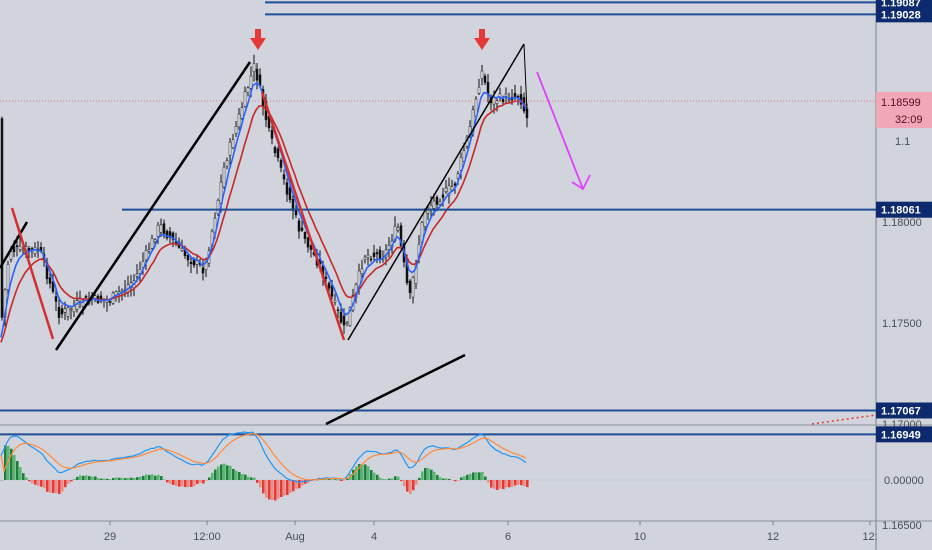  I want to click on macd-histogram, so click(265, 473).